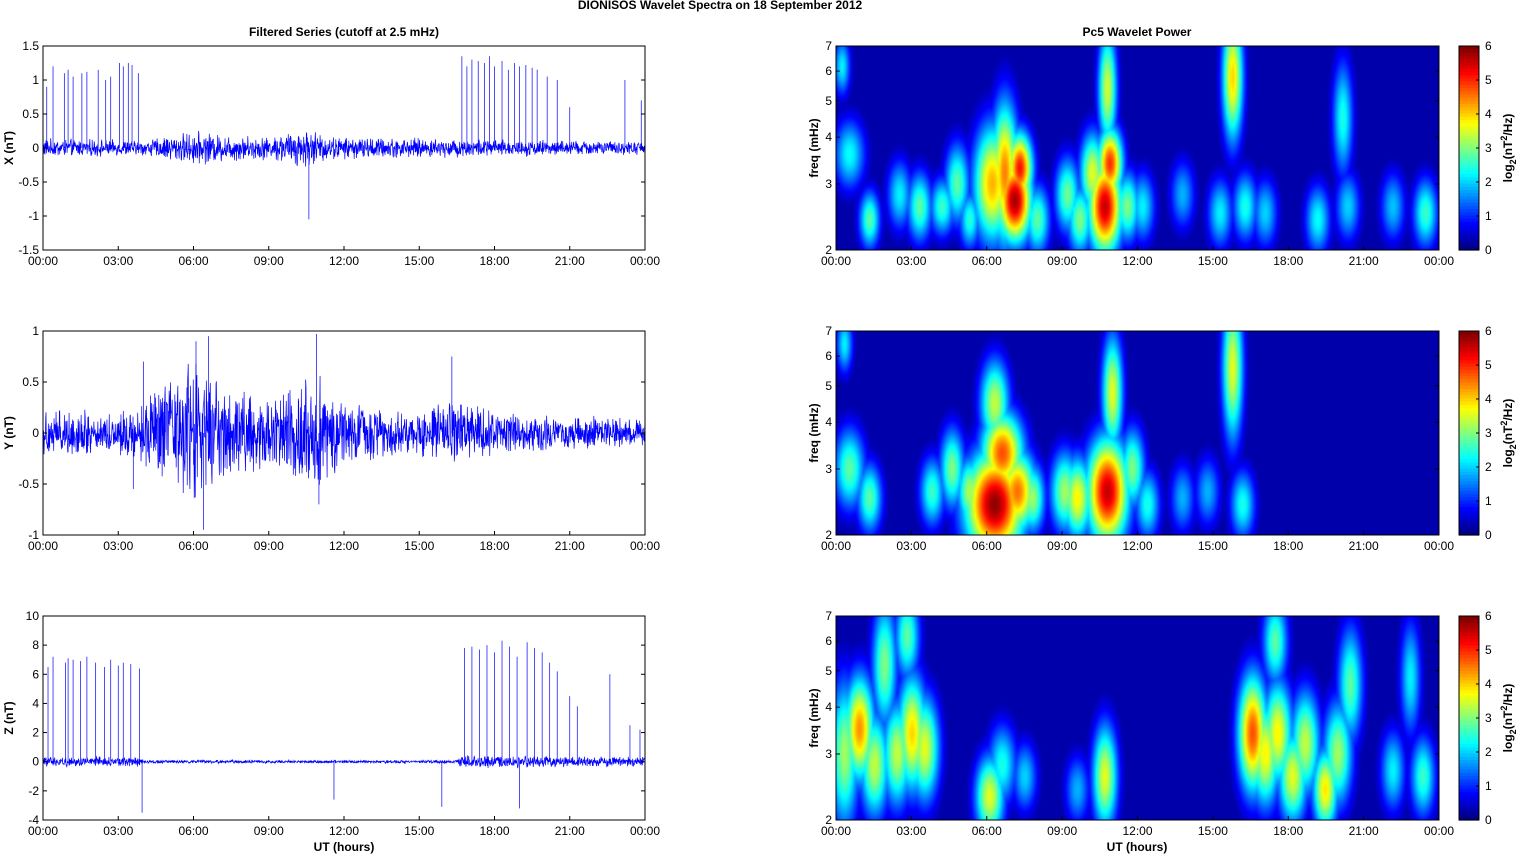  What do you see at coordinates (1137, 32) in the screenshot?
I see `right-column-title: Pc5 Wavelet Power` at bounding box center [1137, 32].